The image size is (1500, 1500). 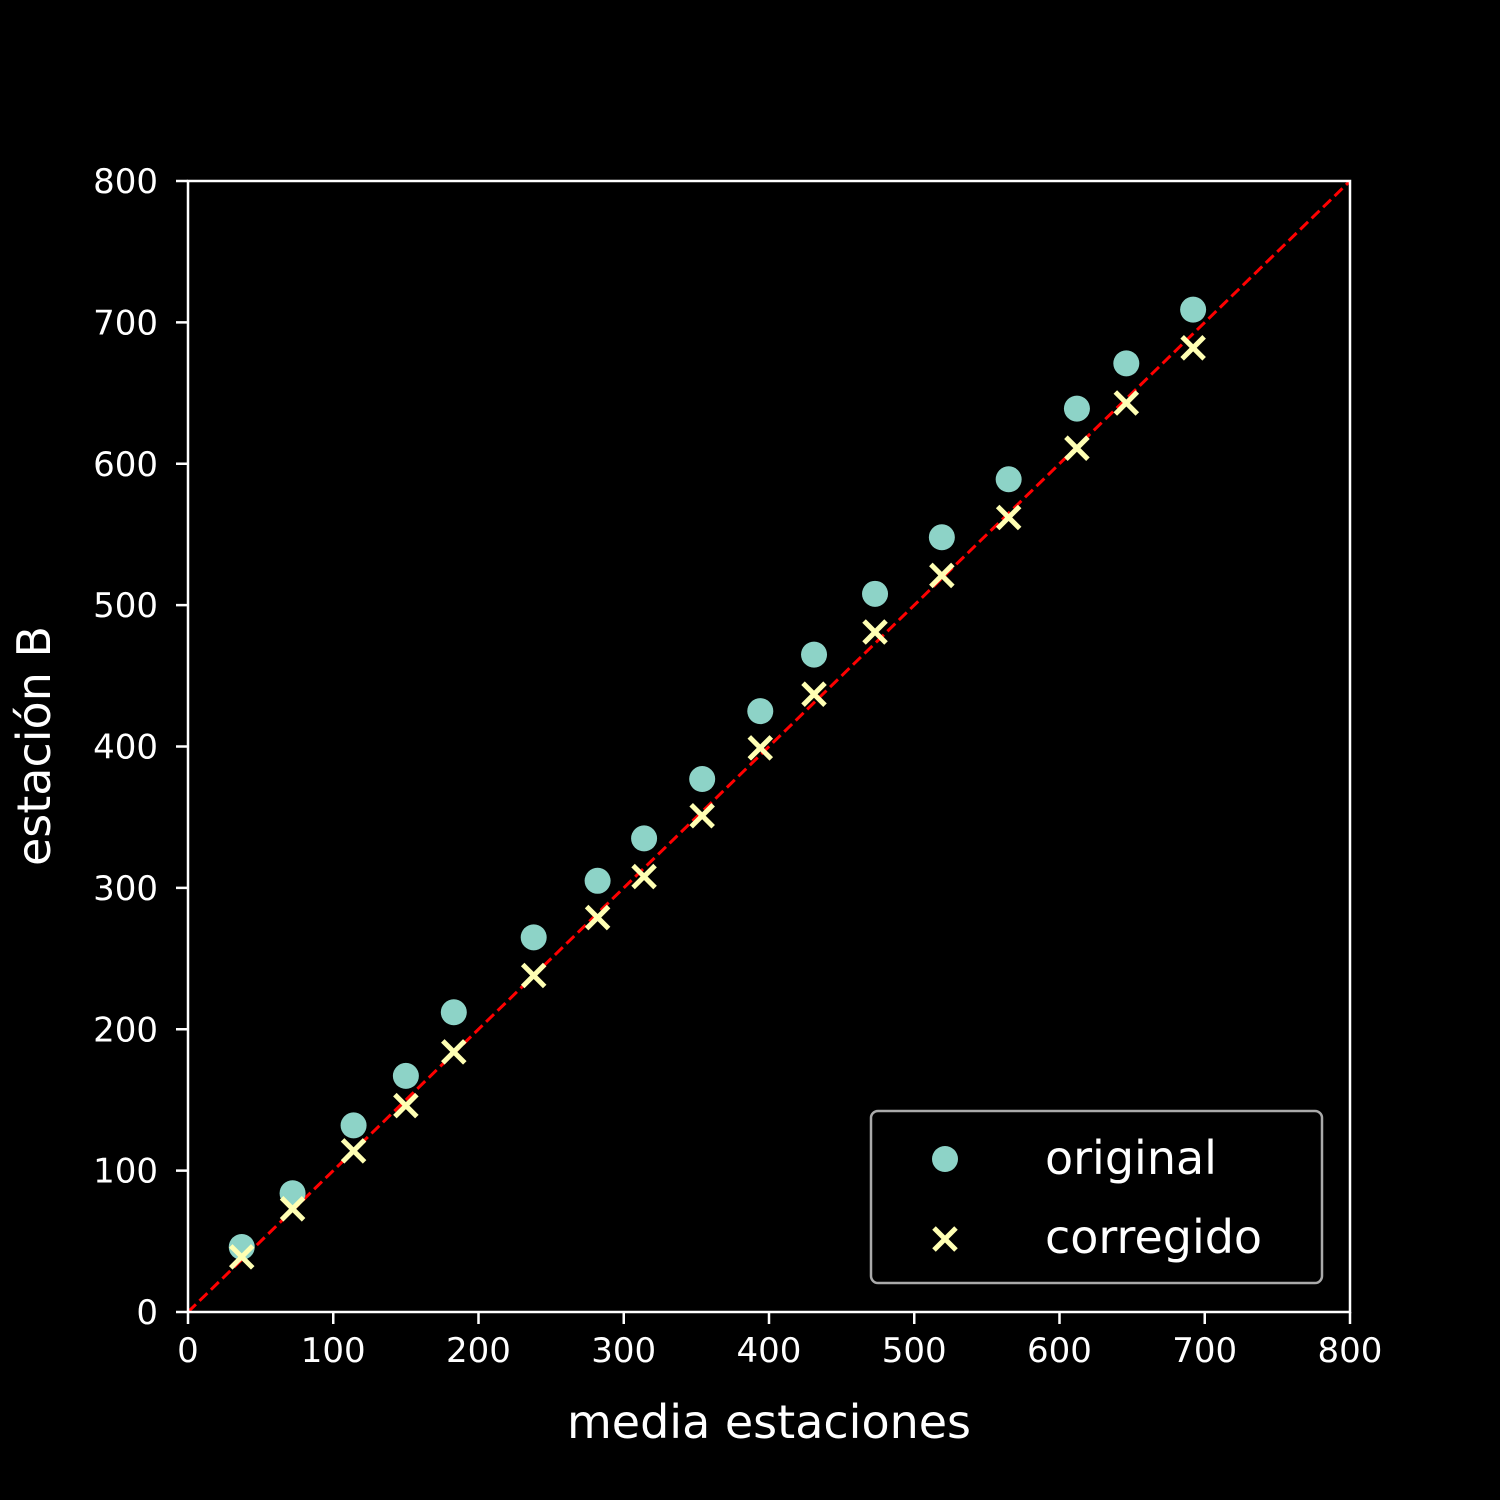 What do you see at coordinates (1131, 1158) in the screenshot?
I see `legend-label-original: original` at bounding box center [1131, 1158].